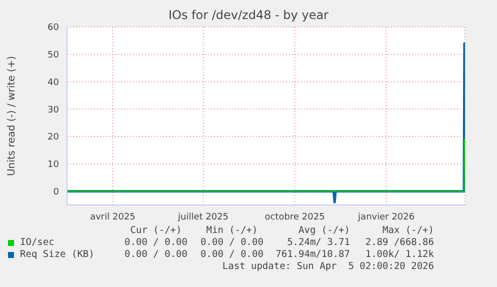  I want to click on text: Last update: Sun Apr 5 02:00:20 2026, so click(327, 267).